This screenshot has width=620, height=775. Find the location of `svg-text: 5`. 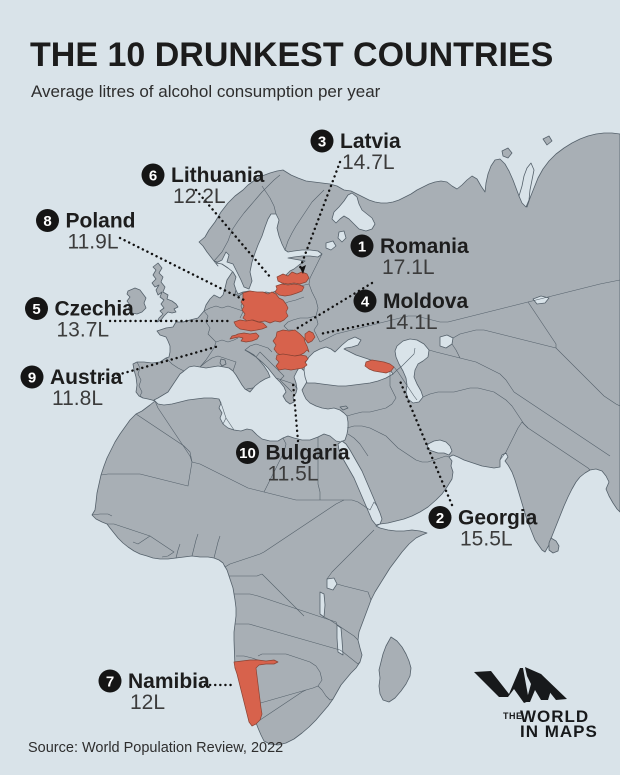

svg-text: 5 is located at coordinates (36, 309).